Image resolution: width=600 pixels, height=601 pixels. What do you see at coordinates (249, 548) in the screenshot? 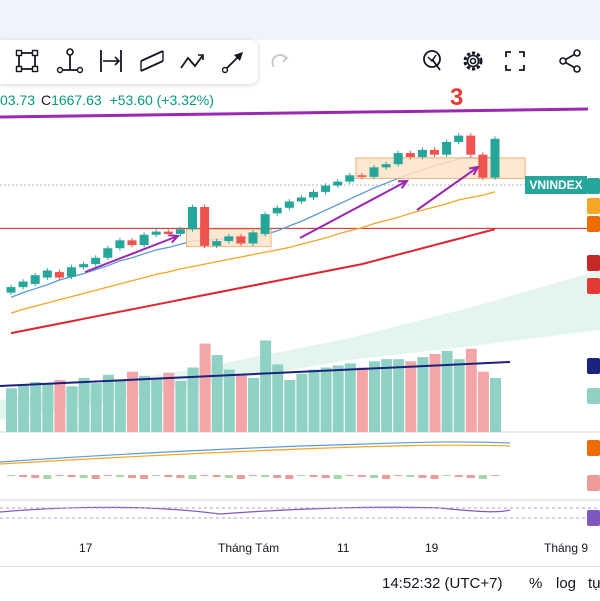
I see `x-axis-label-thang-tam: Tháng Tám` at bounding box center [249, 548].